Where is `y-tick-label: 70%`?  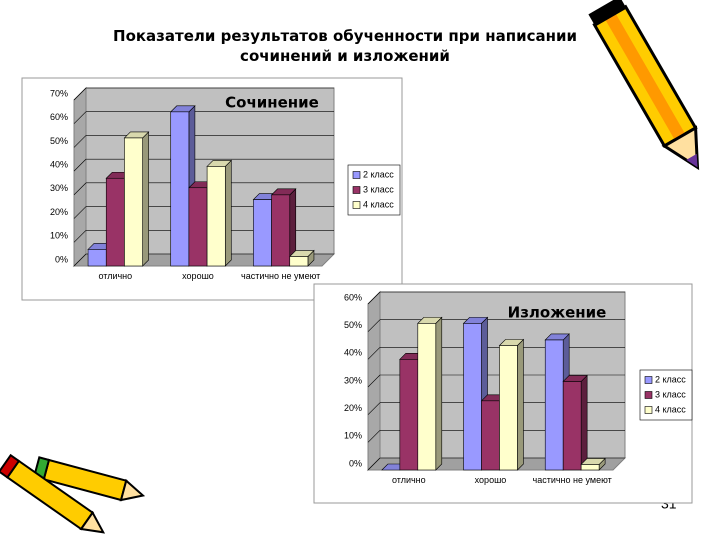 y-tick-label: 70% is located at coordinates (59, 93).